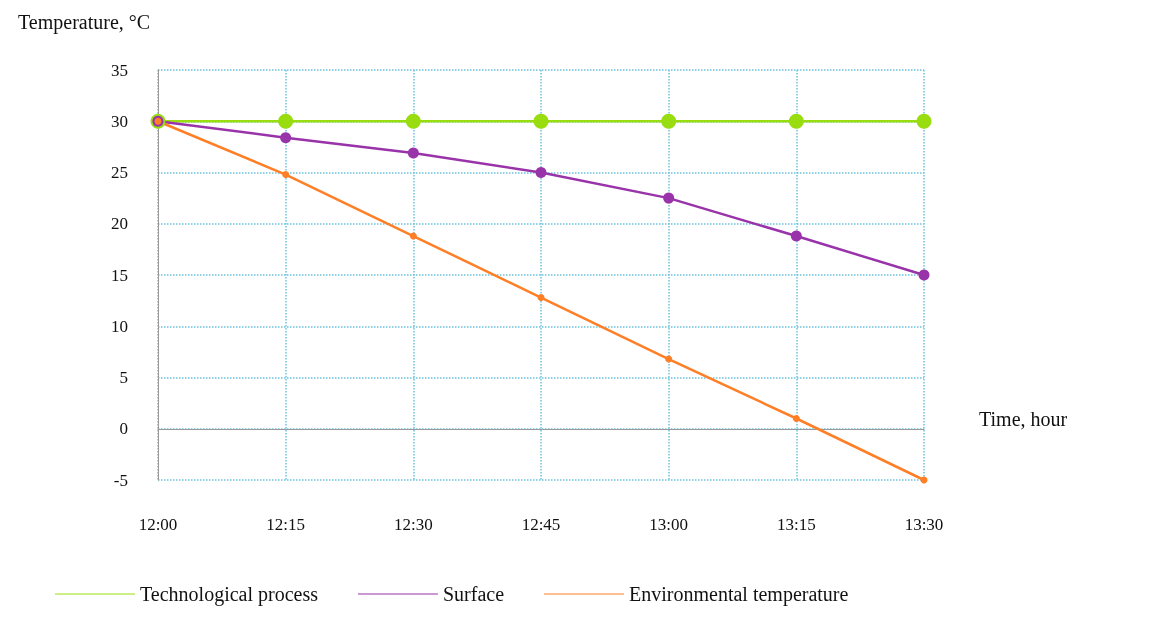 This screenshot has height=621, width=1149. Describe the element at coordinates (158, 524) in the screenshot. I see `x-tick-label: 12:00` at that location.